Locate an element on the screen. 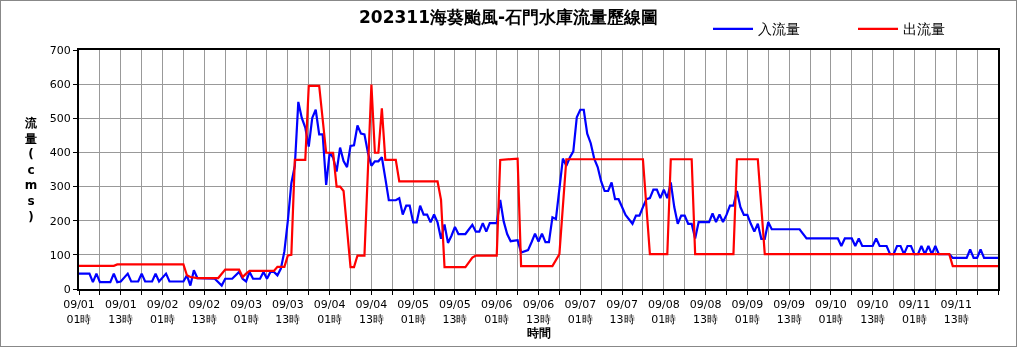  legend-label: 出流量 is located at coordinates (924, 29).